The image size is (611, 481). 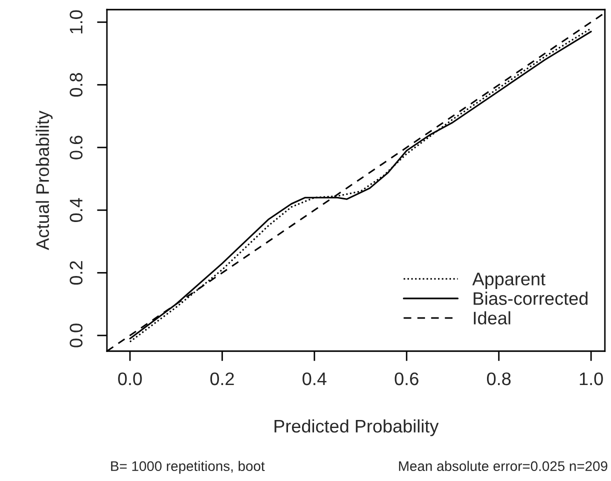 What do you see at coordinates (76, 22) in the screenshot?
I see `y-tick-label: 1.0` at bounding box center [76, 22].